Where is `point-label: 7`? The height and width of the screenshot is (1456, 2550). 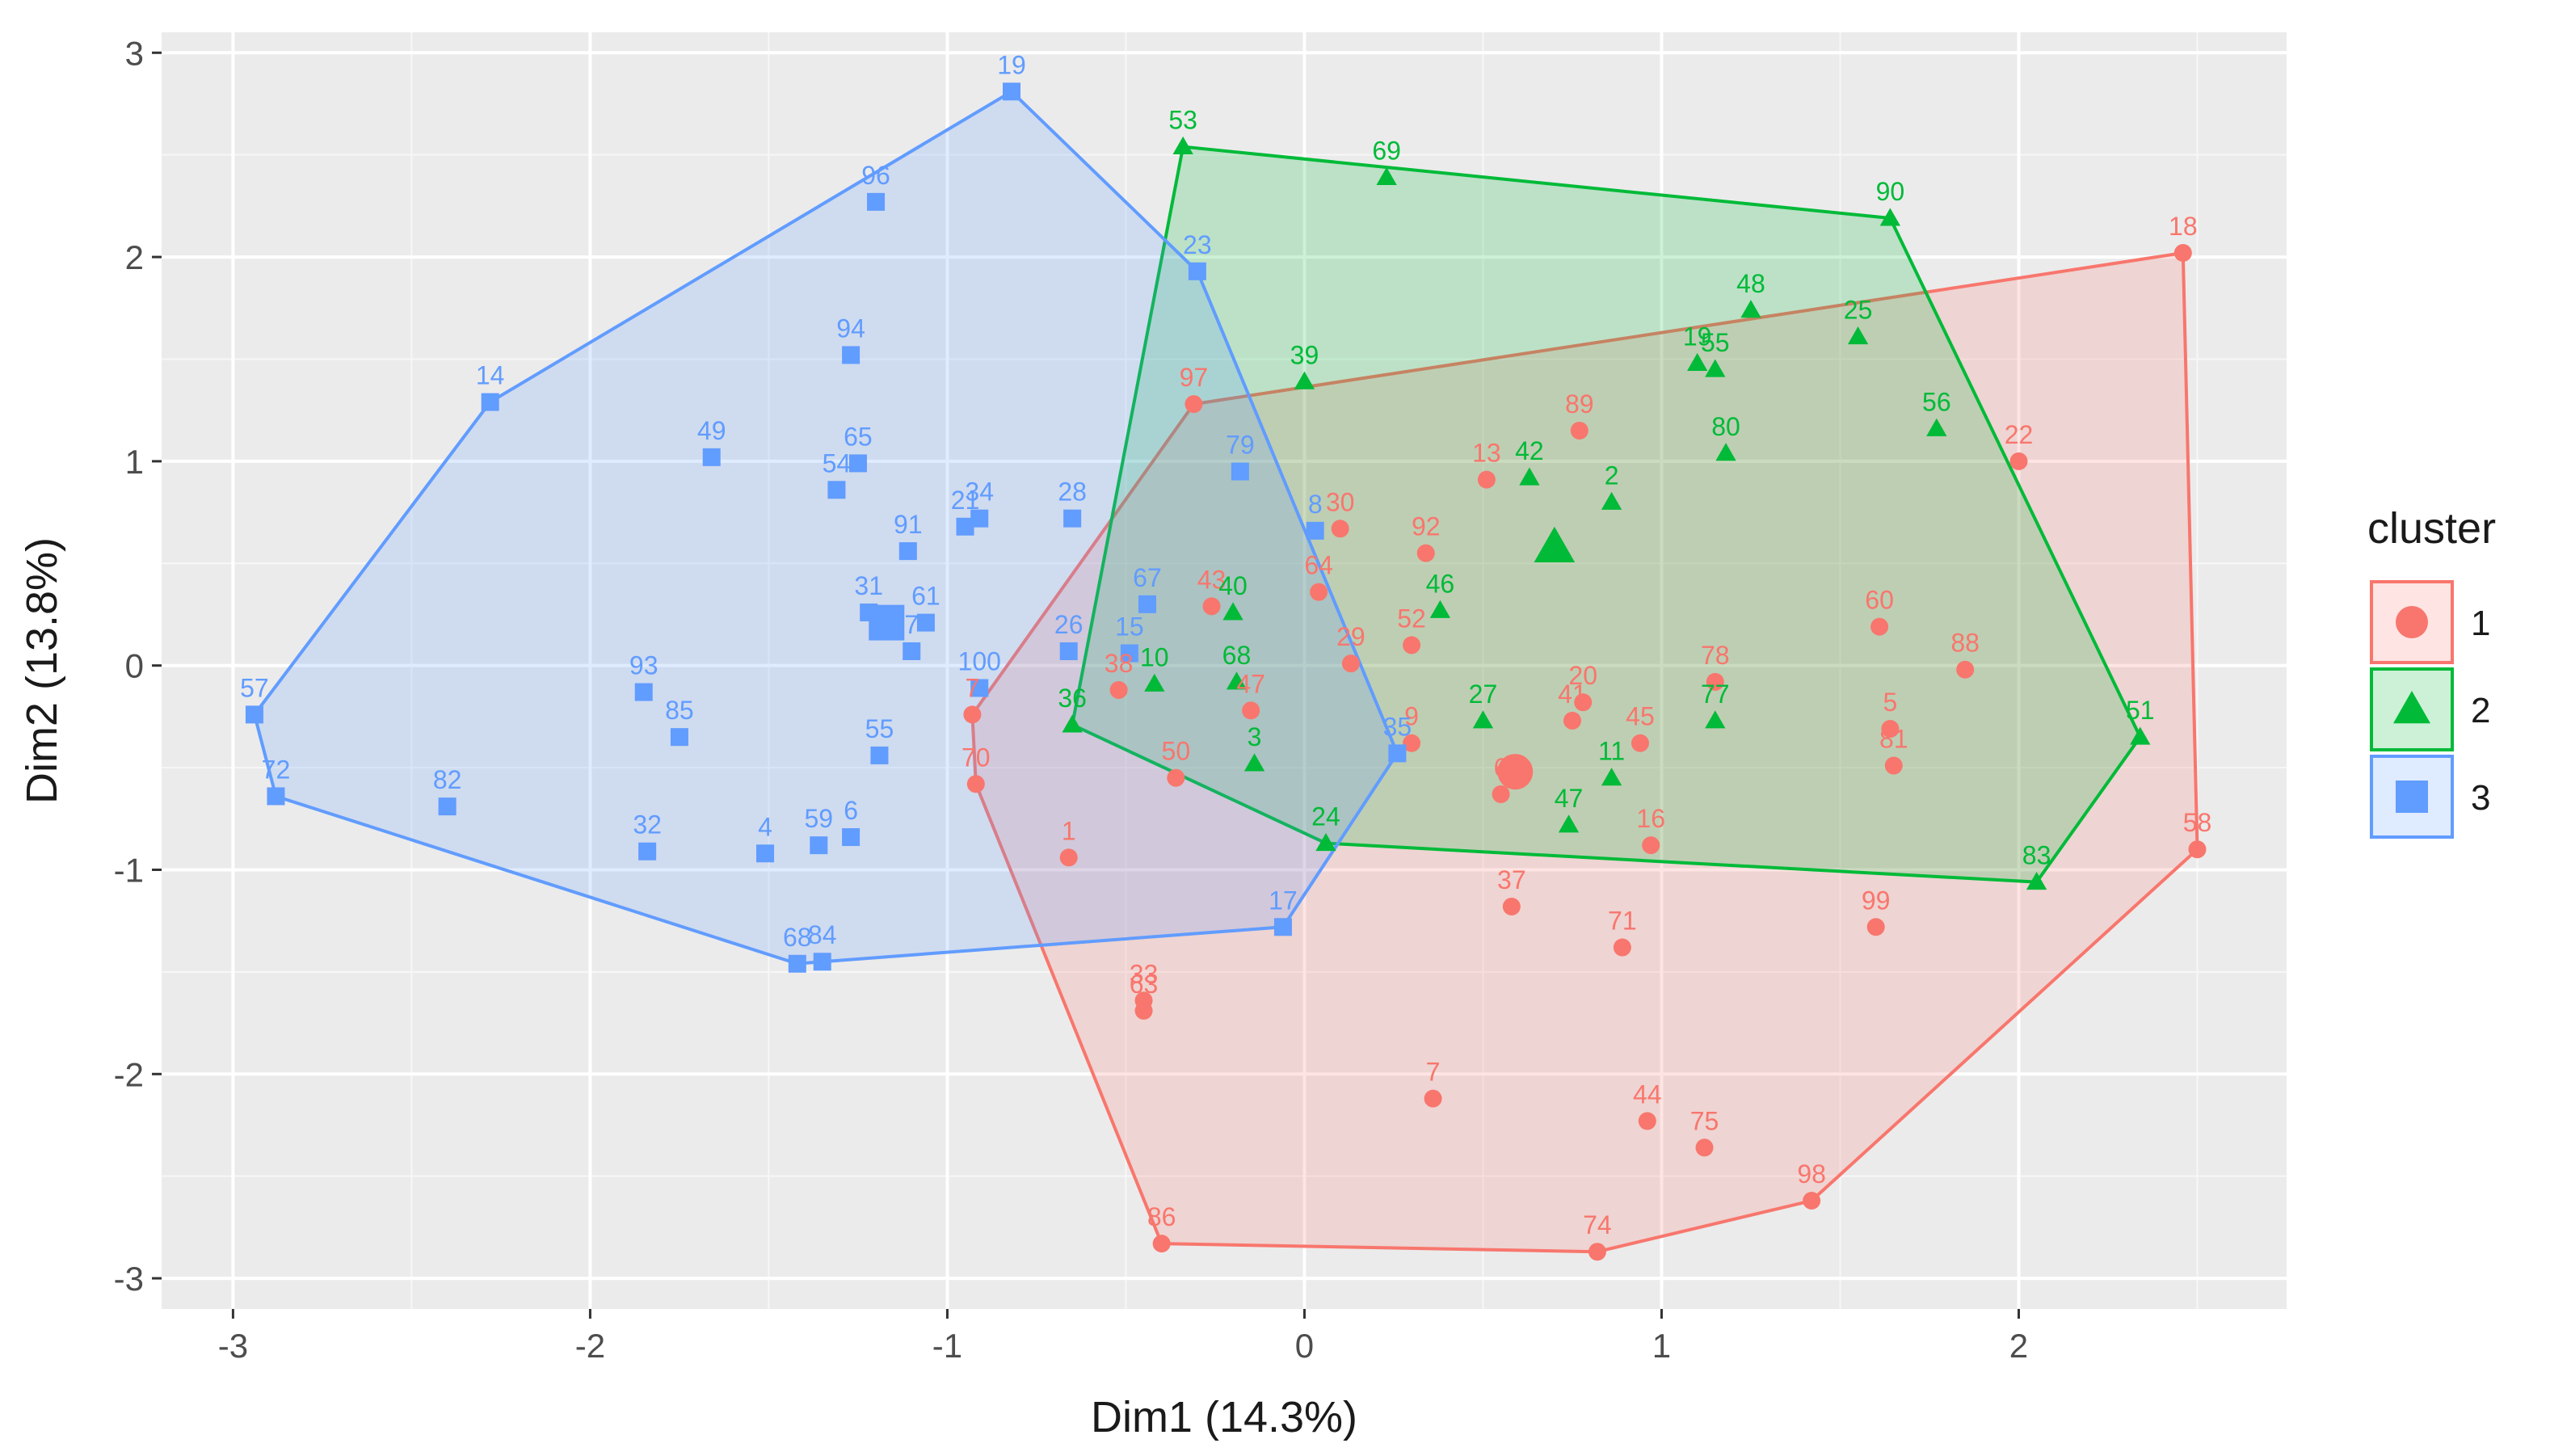 point-label: 7 is located at coordinates (1433, 1072).